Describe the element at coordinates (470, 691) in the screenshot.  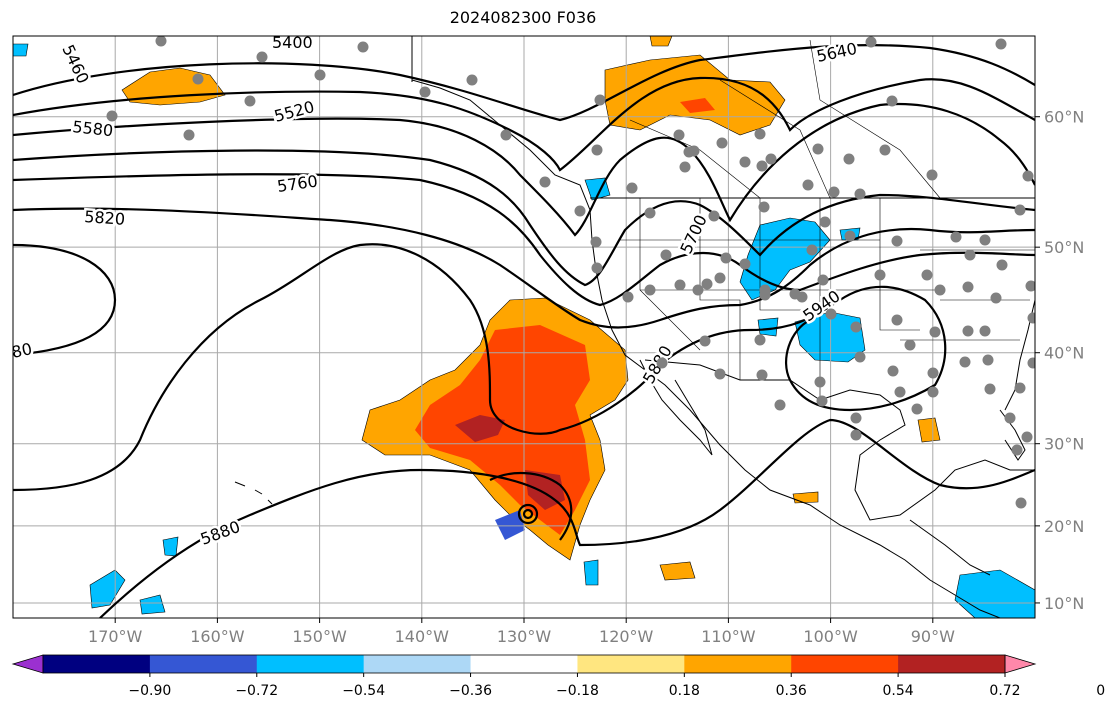
I see `colorbar-tick-label: −0.36` at that location.